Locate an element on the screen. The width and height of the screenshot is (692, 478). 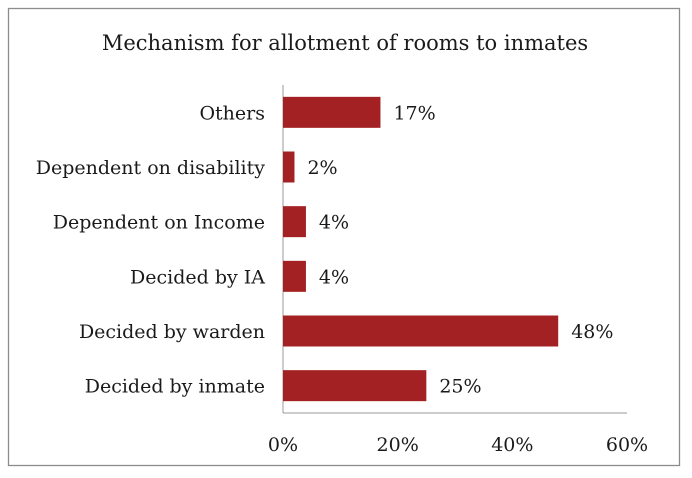
category-label: Others is located at coordinates (232, 113).